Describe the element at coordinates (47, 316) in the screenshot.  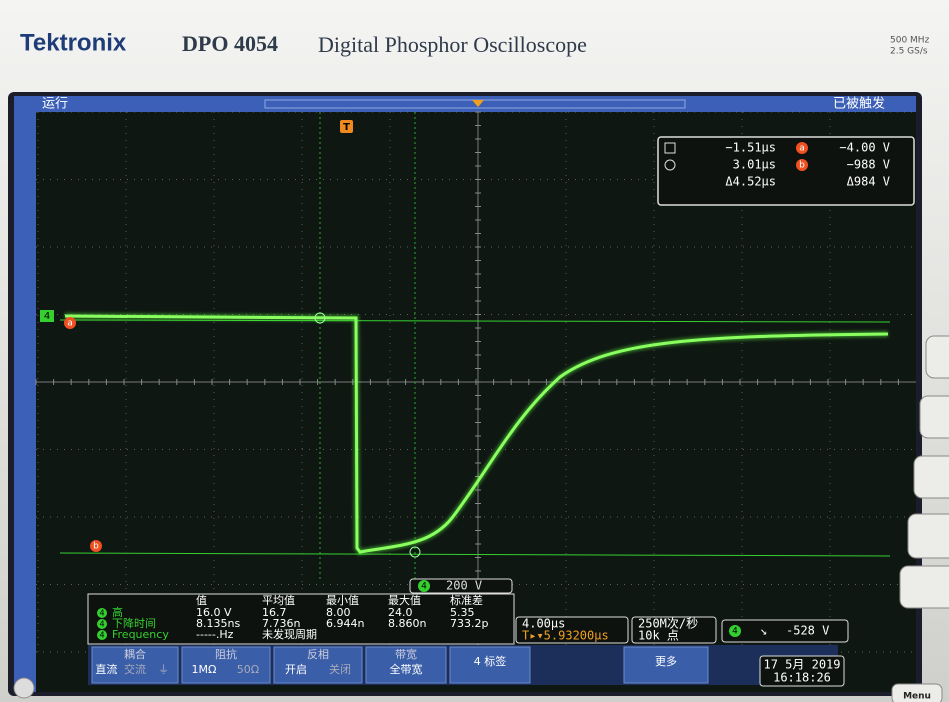
I see `channel-marker` at that location.